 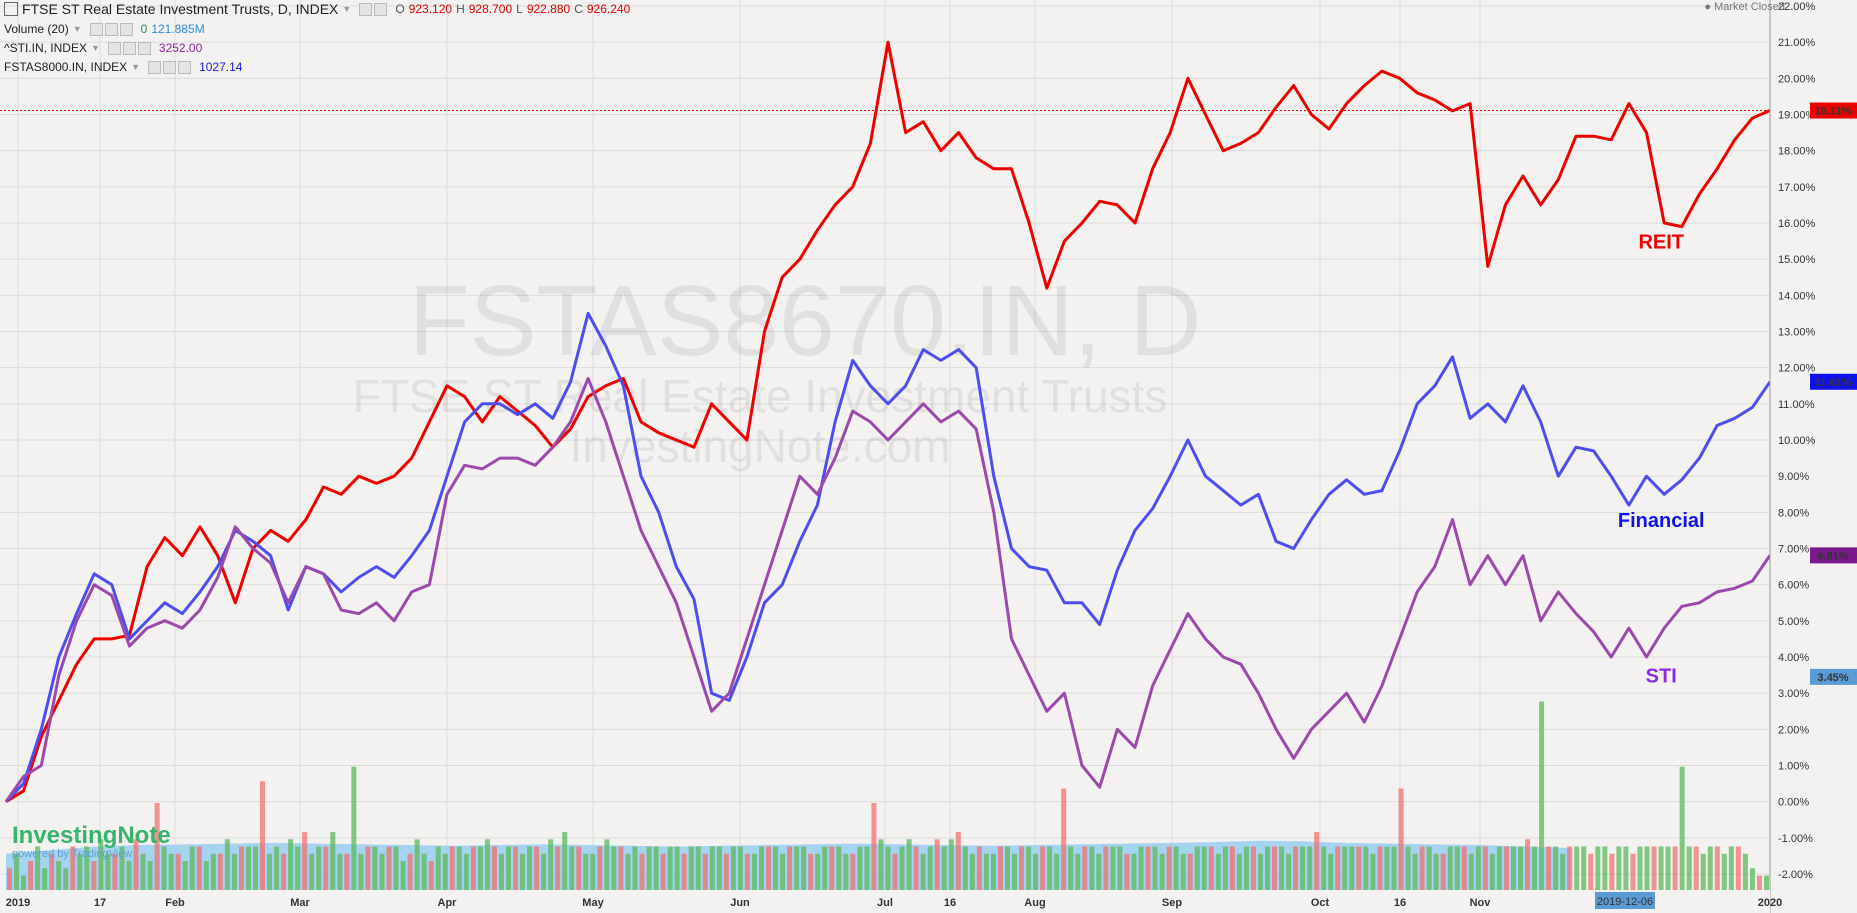 What do you see at coordinates (1661, 242) in the screenshot?
I see `series-label-reit: REIT` at bounding box center [1661, 242].